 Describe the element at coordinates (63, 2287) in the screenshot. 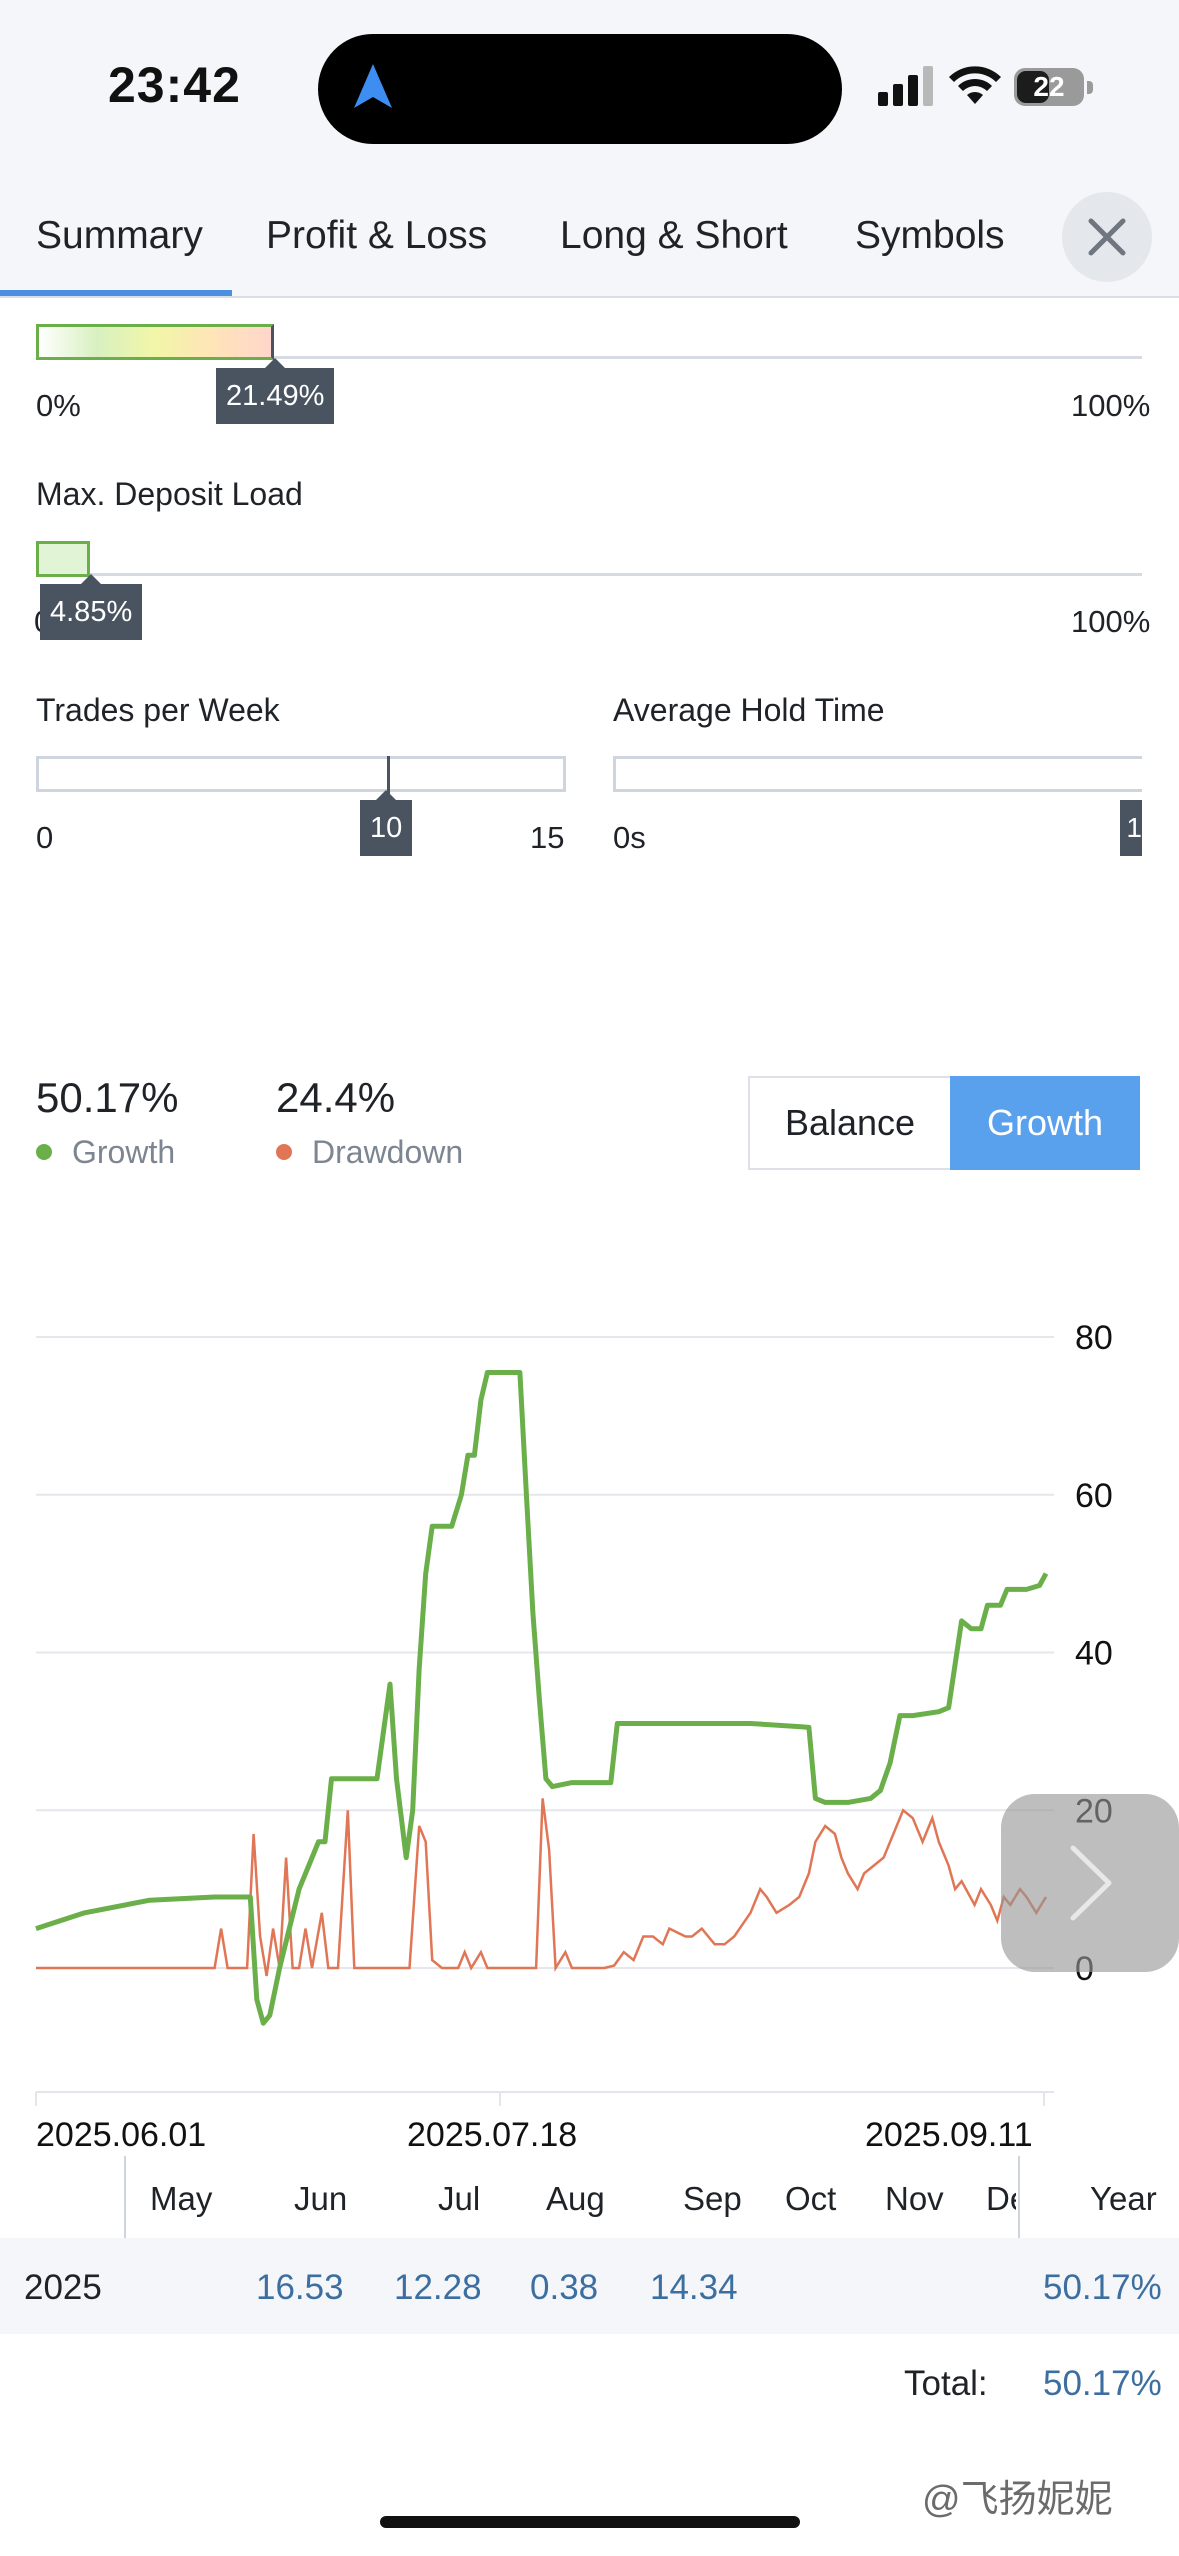

I see `row-year: 2025` at that location.